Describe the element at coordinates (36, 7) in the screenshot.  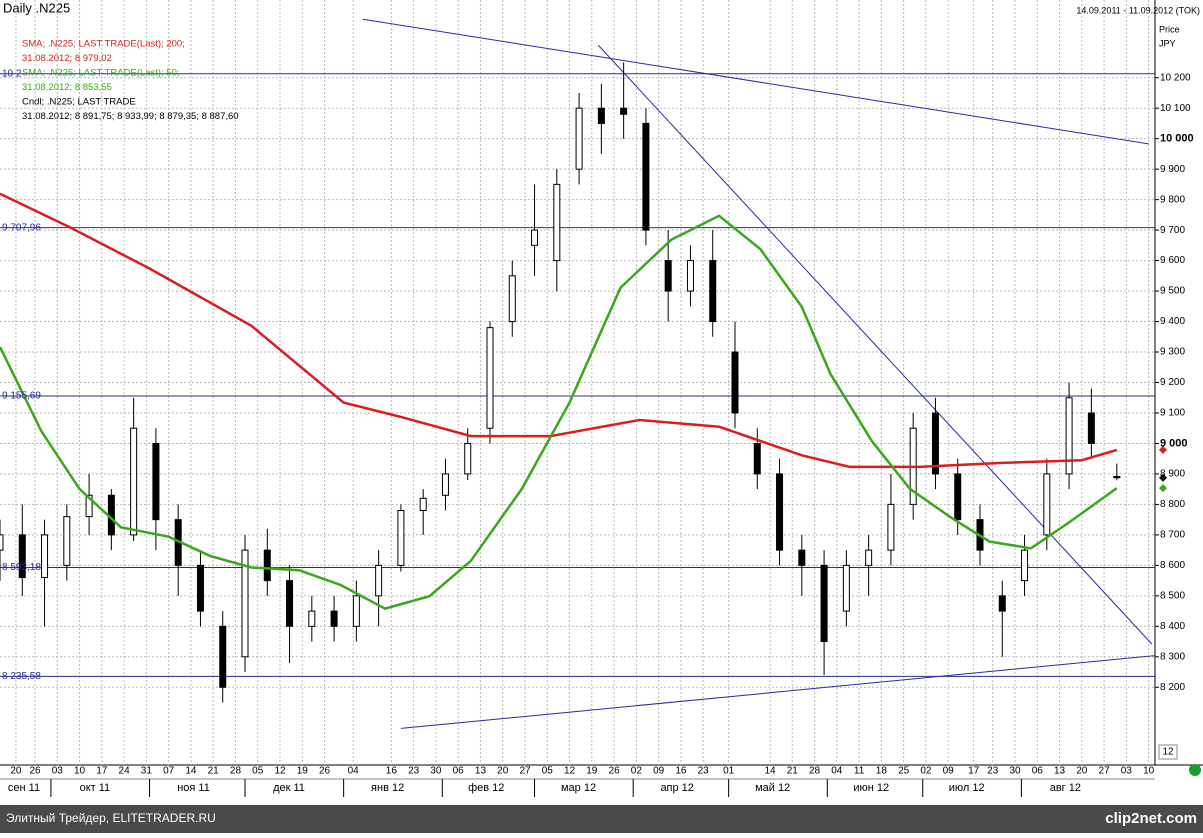
I see `chart-title: Daily .N225` at that location.